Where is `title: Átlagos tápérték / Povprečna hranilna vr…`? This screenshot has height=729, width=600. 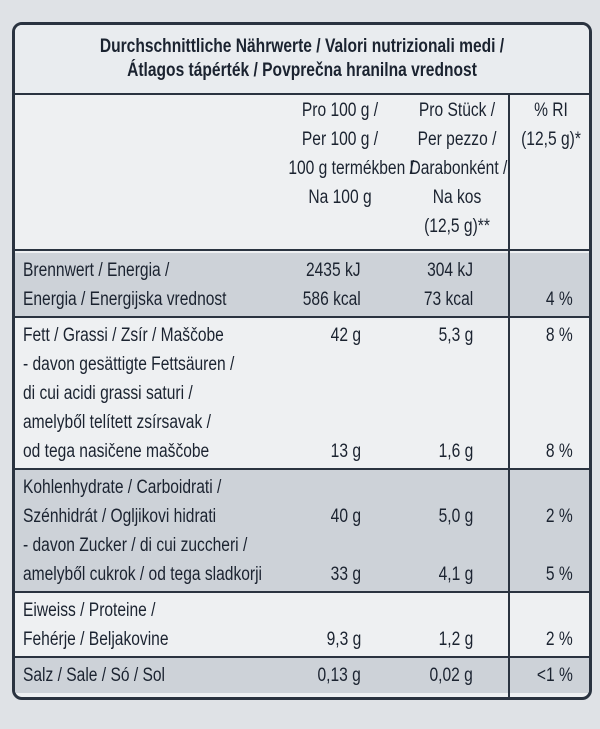
title: Átlagos tápérték / Povprečna hranilna vr… is located at coordinates (302, 70).